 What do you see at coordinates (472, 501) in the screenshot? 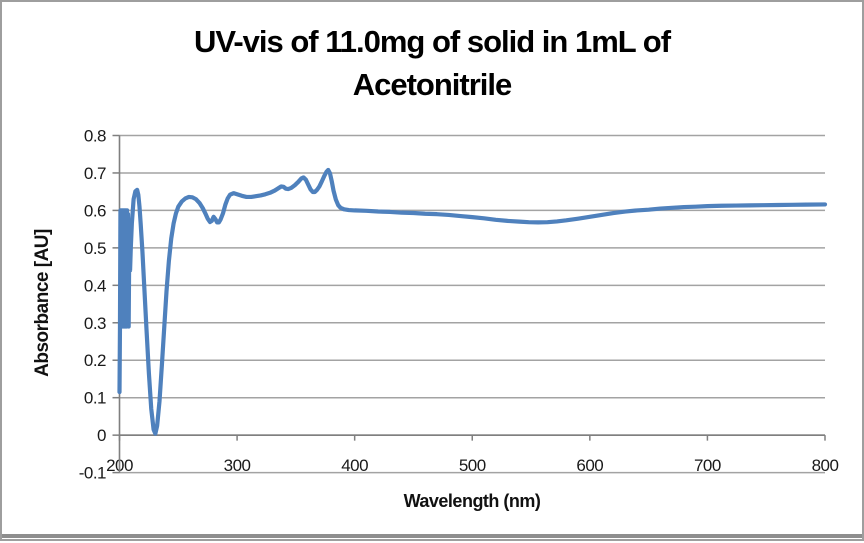
I see `x-axis-title: Wavelength (nm)` at bounding box center [472, 501].